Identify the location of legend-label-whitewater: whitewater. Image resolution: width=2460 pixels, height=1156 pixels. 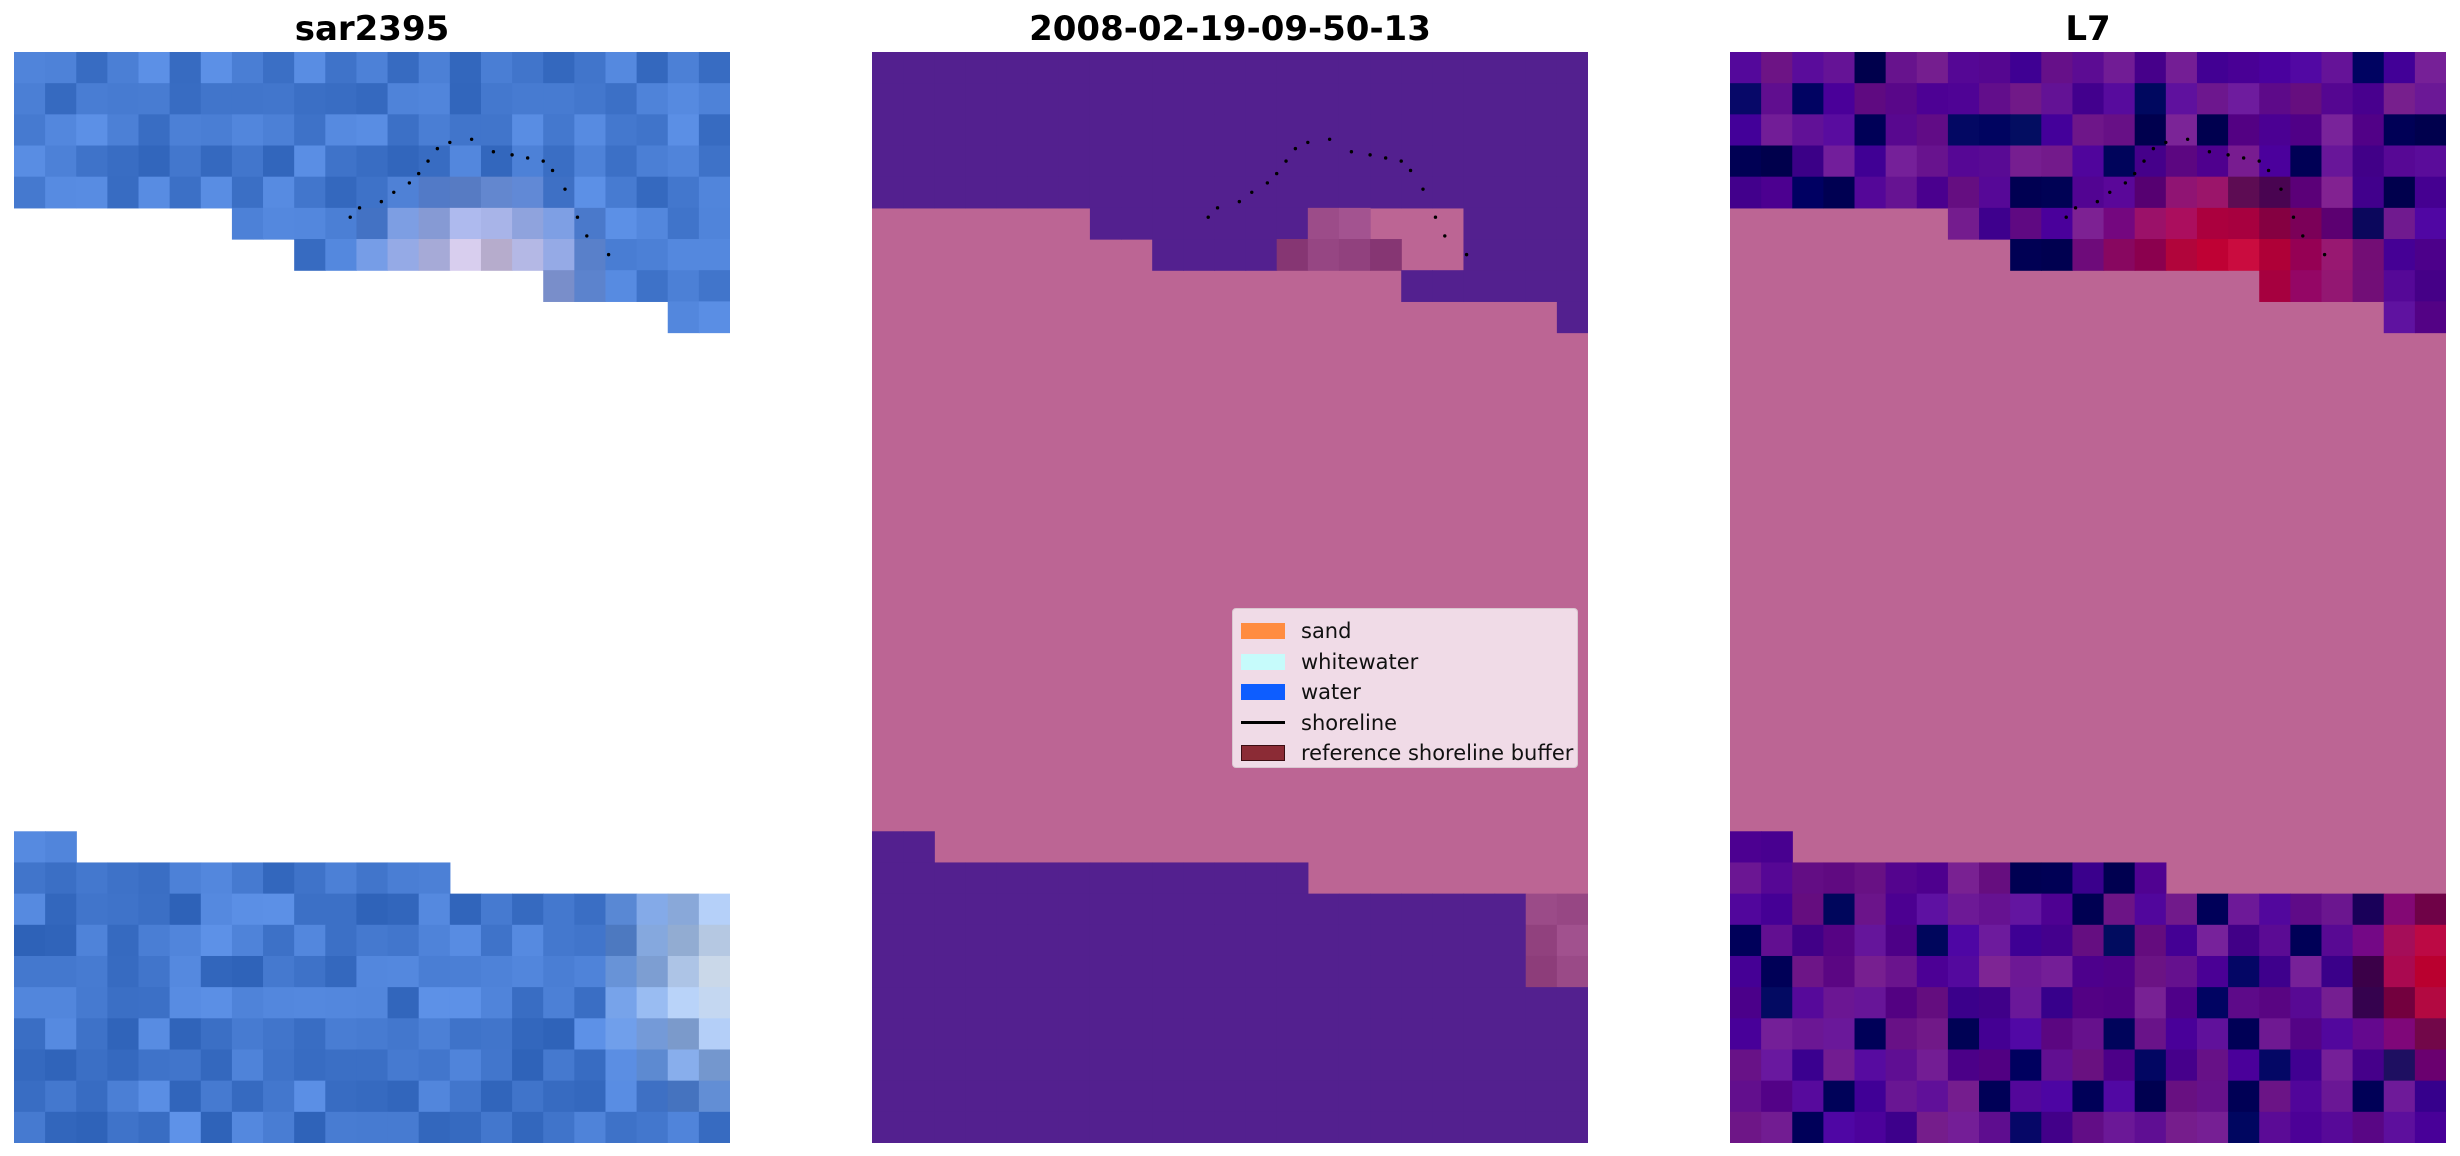
(1360, 661).